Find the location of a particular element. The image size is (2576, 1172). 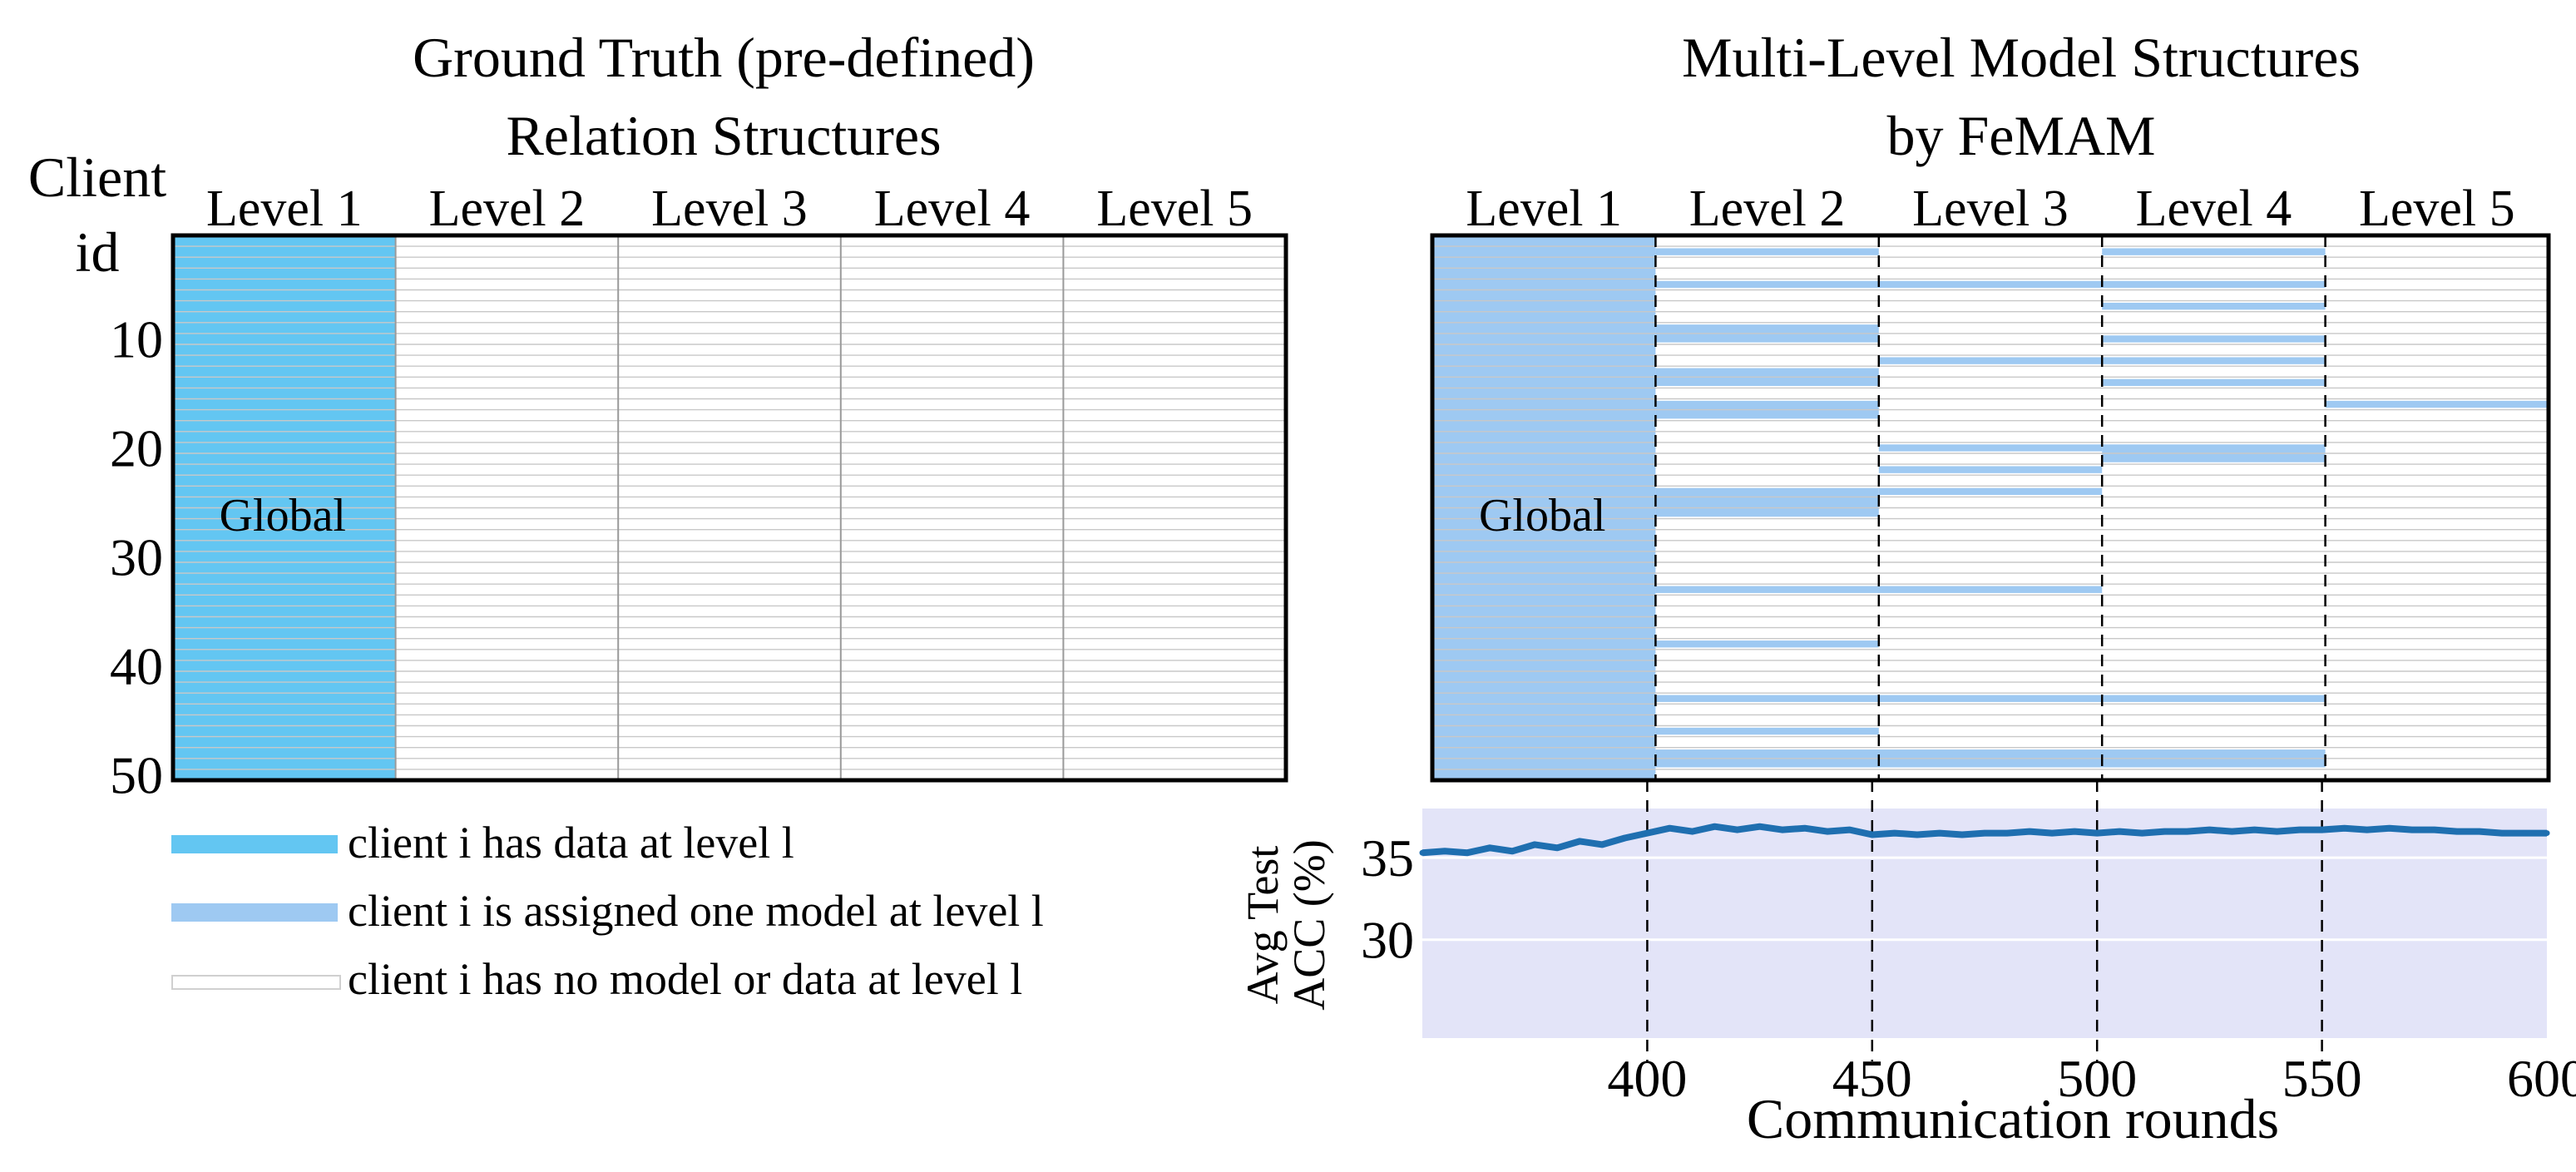

left-level-label: Level 1 is located at coordinates (284, 208).